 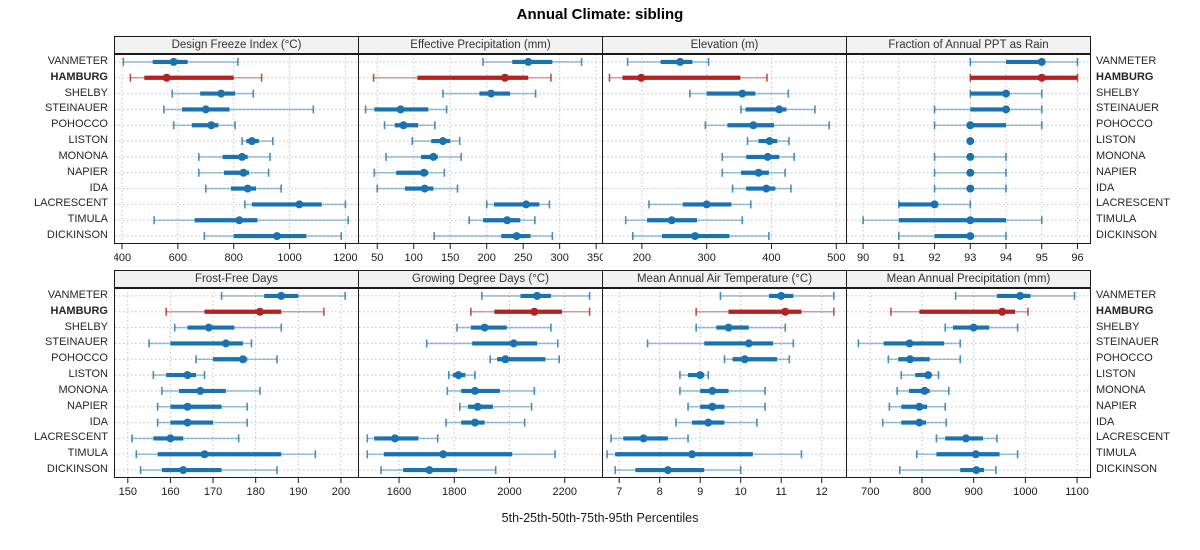 What do you see at coordinates (480, 159) in the screenshot?
I see `panel-plot: 50 100 150 200 250 300 350` at bounding box center [480, 159].